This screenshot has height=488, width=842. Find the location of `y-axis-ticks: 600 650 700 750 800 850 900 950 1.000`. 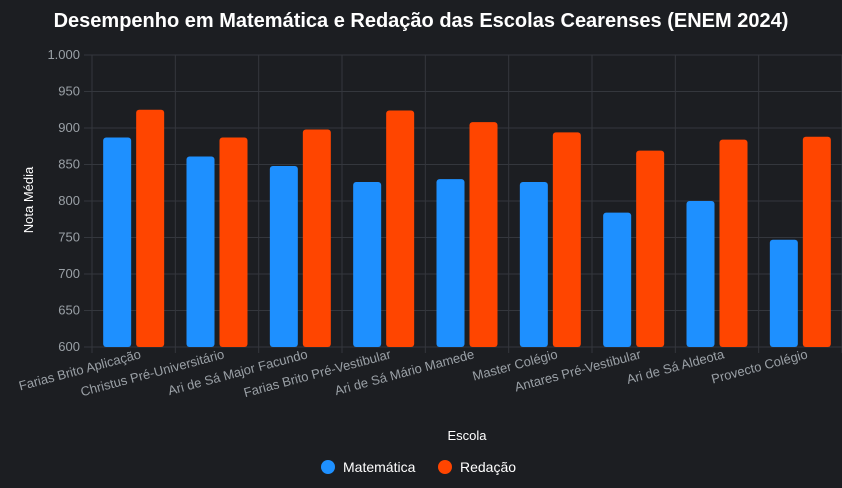

y-axis-ticks: 600 650 700 750 800 850 900 950 1.000 is located at coordinates (63, 200).